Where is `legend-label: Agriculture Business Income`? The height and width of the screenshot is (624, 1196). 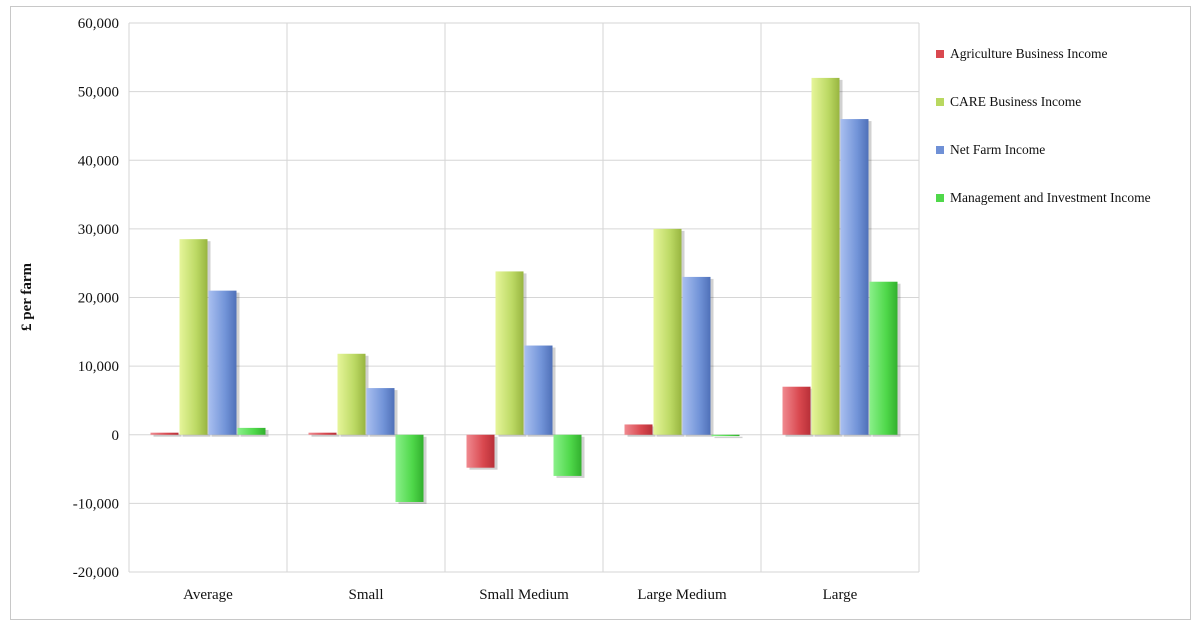 legend-label: Agriculture Business Income is located at coordinates (1028, 53).